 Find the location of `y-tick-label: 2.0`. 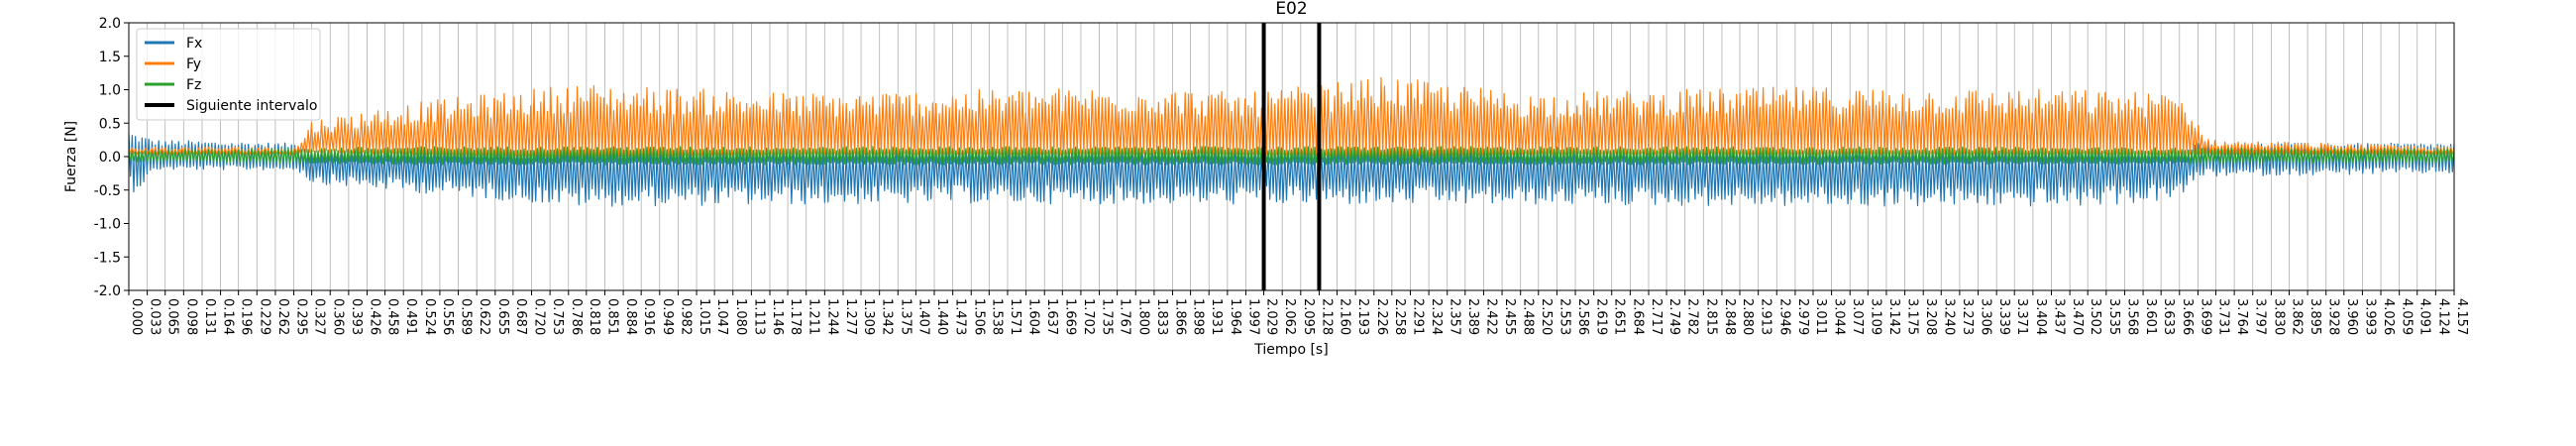

y-tick-label: 2.0 is located at coordinates (110, 24).